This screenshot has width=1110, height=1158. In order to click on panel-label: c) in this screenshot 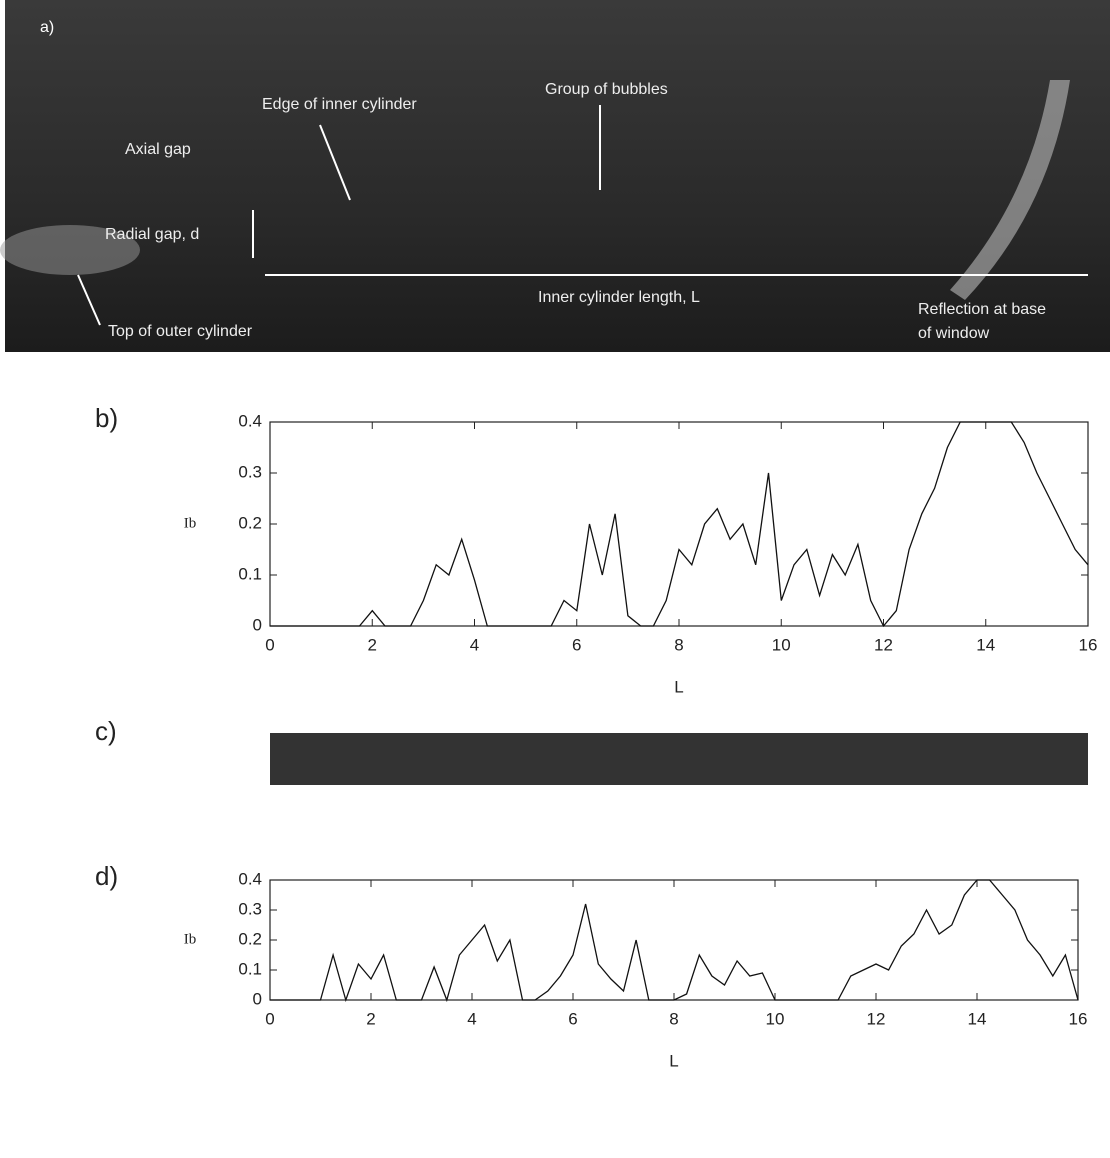, I will do `click(106, 731)`.